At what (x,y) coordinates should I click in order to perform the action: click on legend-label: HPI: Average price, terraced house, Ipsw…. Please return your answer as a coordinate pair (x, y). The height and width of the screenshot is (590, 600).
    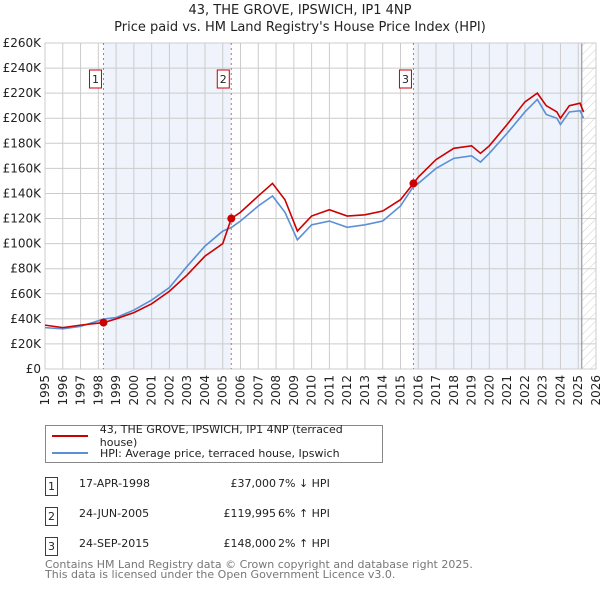
    Looking at the image, I should click on (220, 453).